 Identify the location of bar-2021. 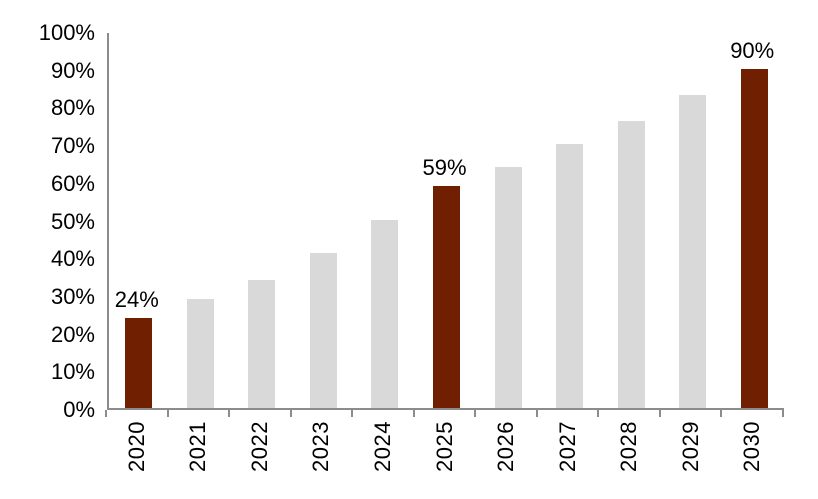
(200, 353).